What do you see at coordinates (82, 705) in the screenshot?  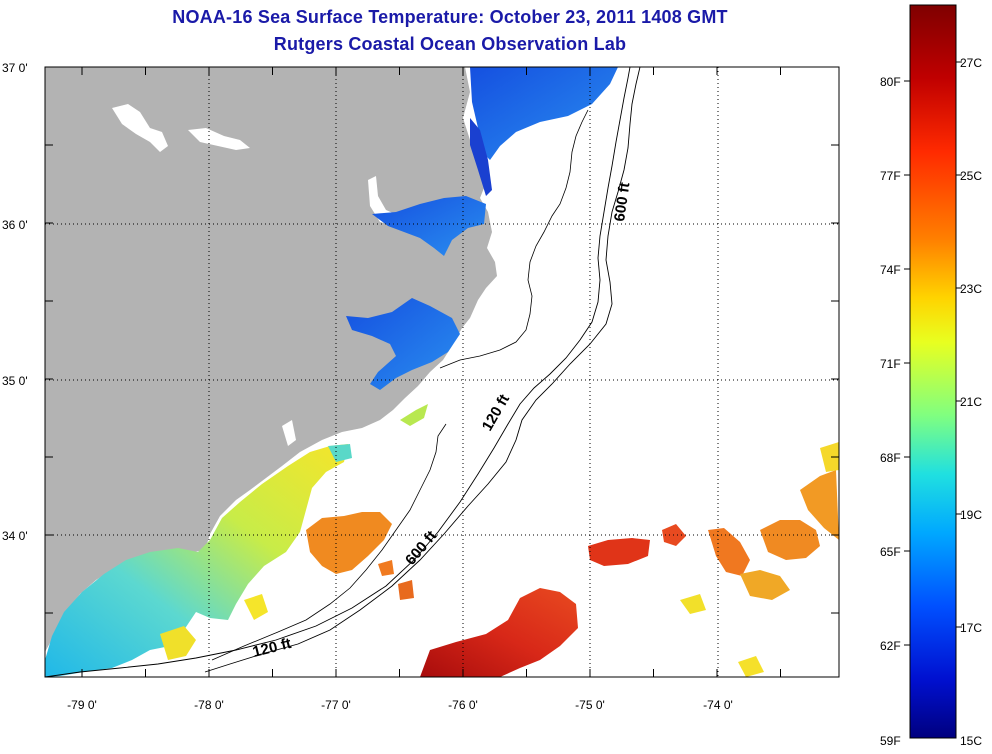 I see `lon-label-79: -79 0'` at bounding box center [82, 705].